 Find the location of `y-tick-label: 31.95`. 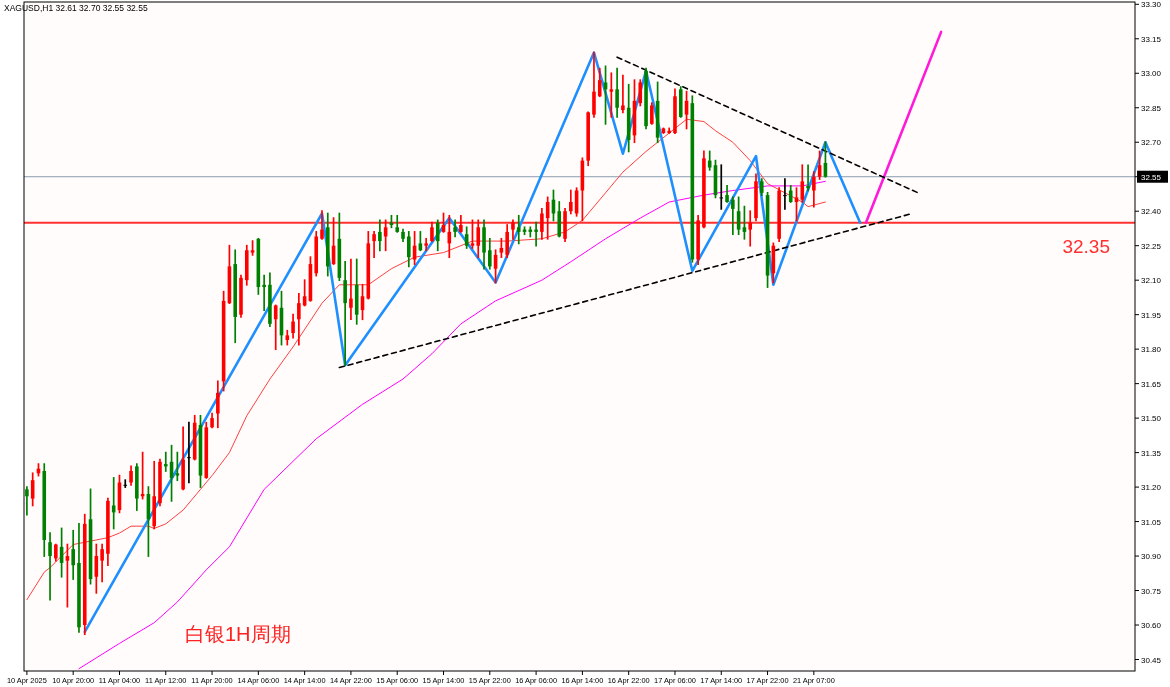

y-tick-label: 31.95 is located at coordinates (1151, 315).